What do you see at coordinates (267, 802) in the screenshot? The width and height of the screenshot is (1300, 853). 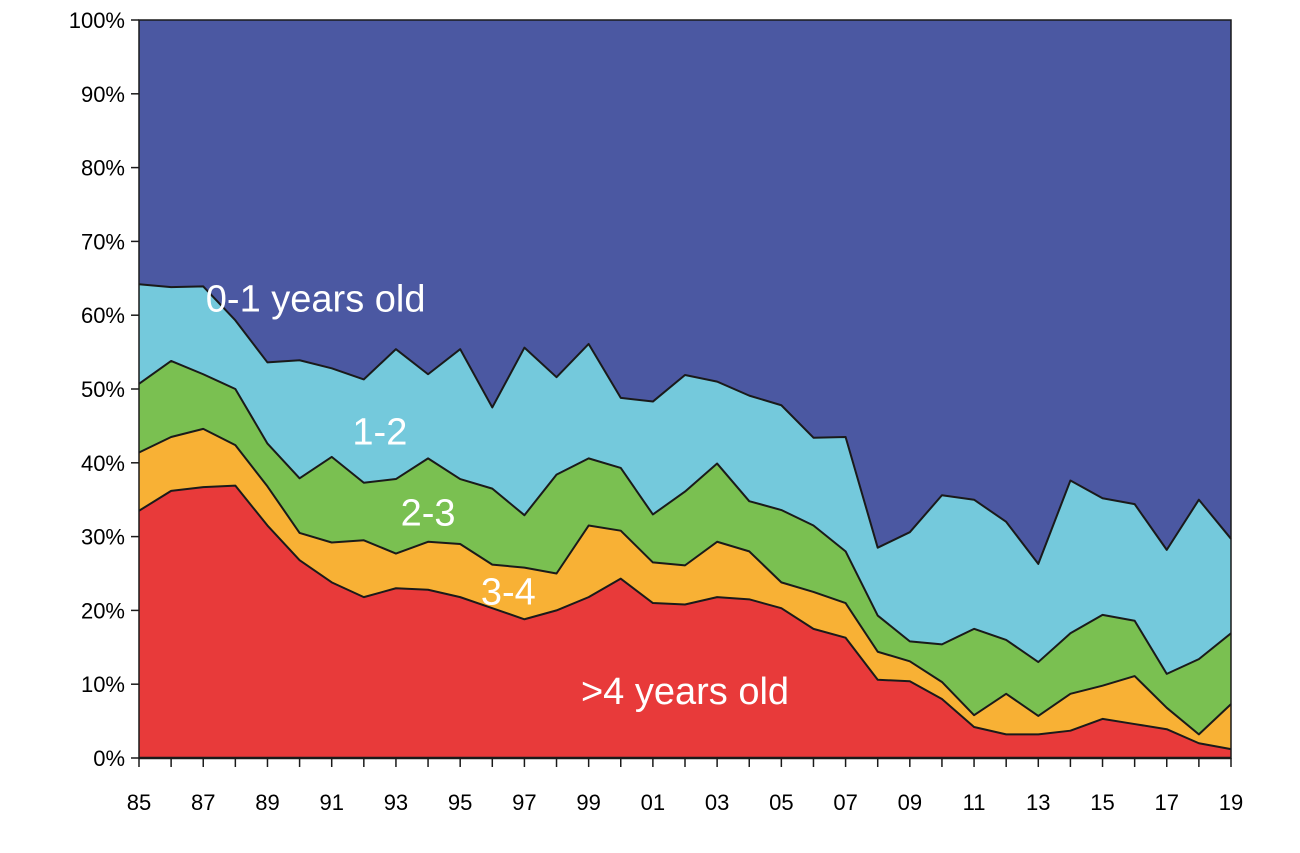 I see `x-tick-label: 89` at bounding box center [267, 802].